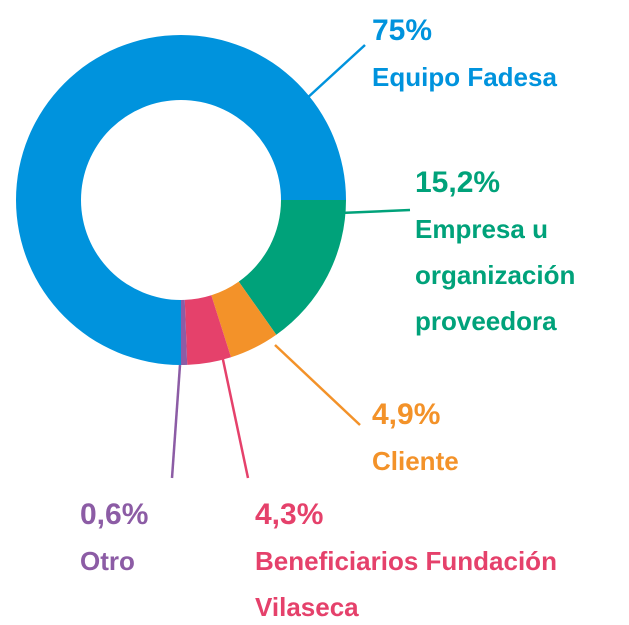  I want to click on segment-label: 0,6% Otro, so click(155, 538).